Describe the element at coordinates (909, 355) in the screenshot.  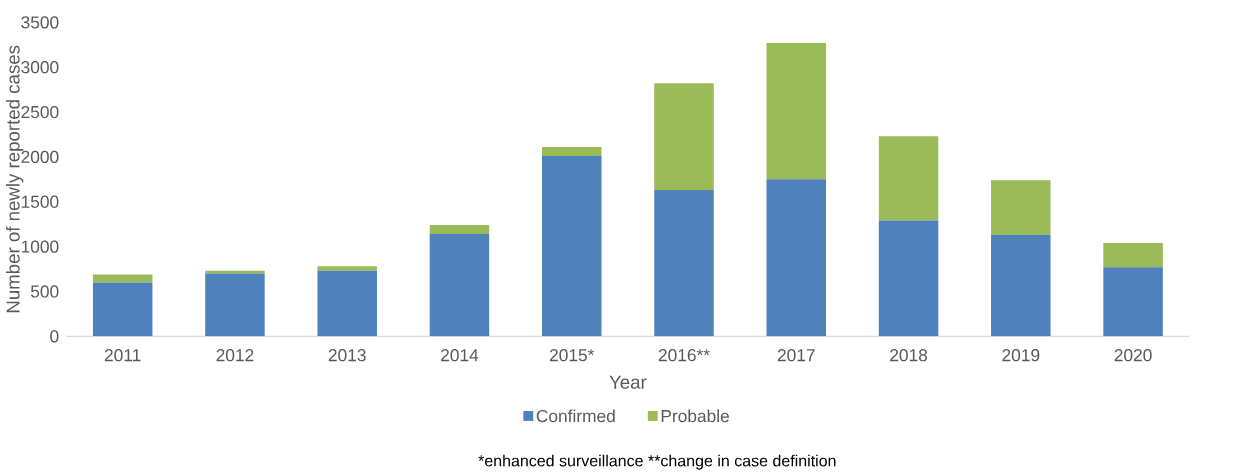
I see `x-tick-label: 2018` at that location.